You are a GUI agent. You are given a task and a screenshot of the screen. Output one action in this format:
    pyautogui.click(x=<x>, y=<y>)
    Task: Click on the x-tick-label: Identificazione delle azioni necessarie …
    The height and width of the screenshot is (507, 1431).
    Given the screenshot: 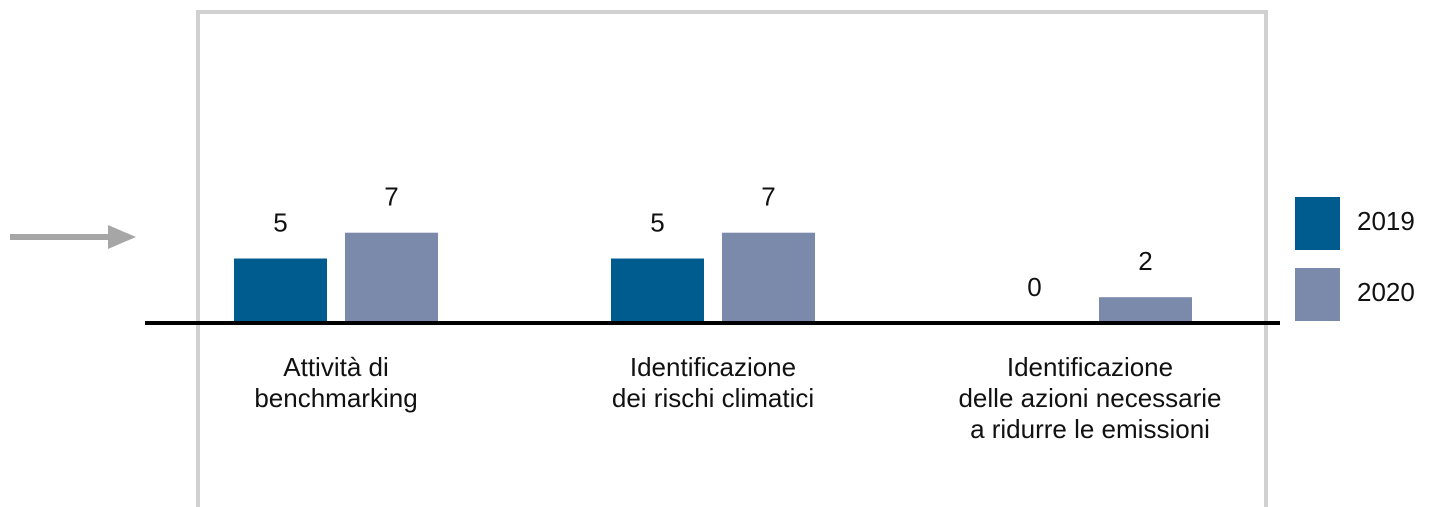 What is the action you would take?
    pyautogui.click(x=1090, y=398)
    